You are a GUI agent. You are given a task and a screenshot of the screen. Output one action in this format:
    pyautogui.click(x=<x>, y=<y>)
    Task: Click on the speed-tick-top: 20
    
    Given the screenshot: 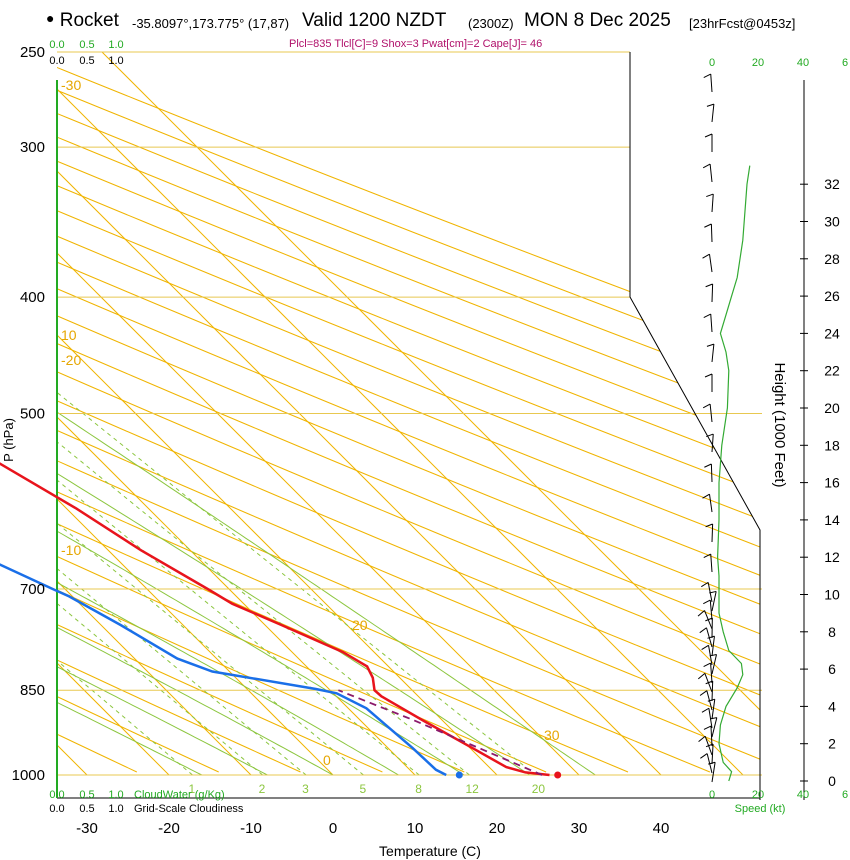 What is the action you would take?
    pyautogui.click(x=758, y=63)
    